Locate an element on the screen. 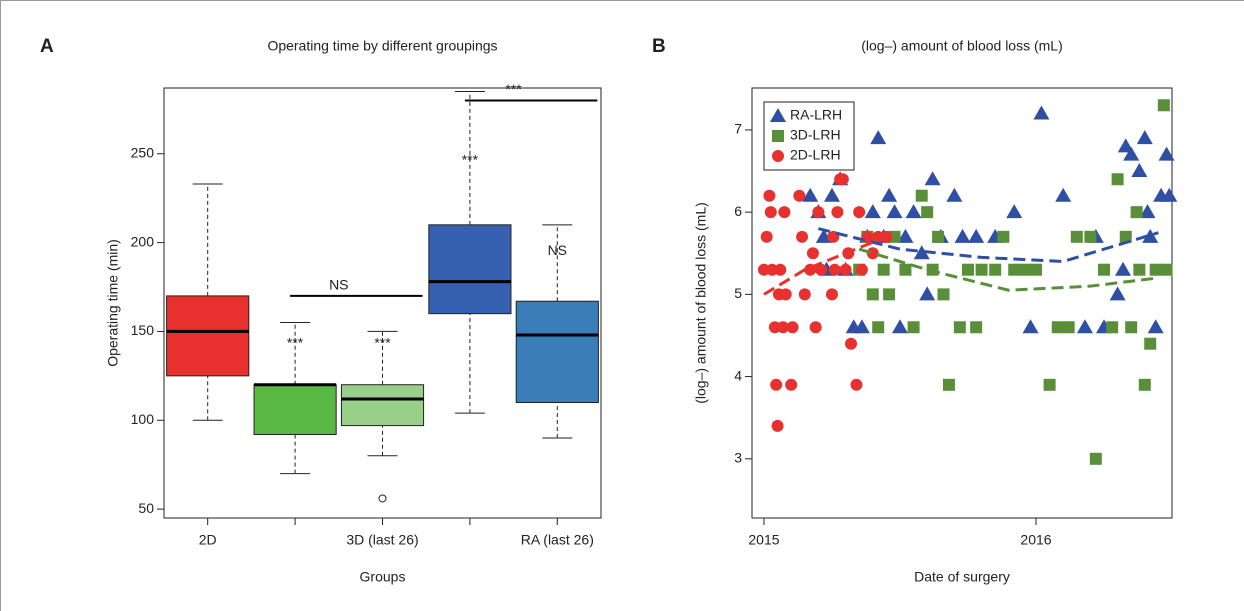 This screenshot has width=1244, height=611. x-tick-label: 2015 is located at coordinates (763, 540).